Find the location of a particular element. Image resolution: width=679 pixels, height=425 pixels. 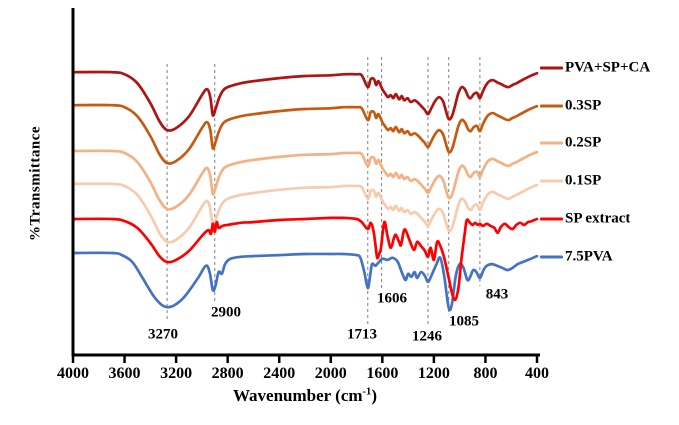

legend-item-7-5pva: 7.5PVA is located at coordinates (576, 256).